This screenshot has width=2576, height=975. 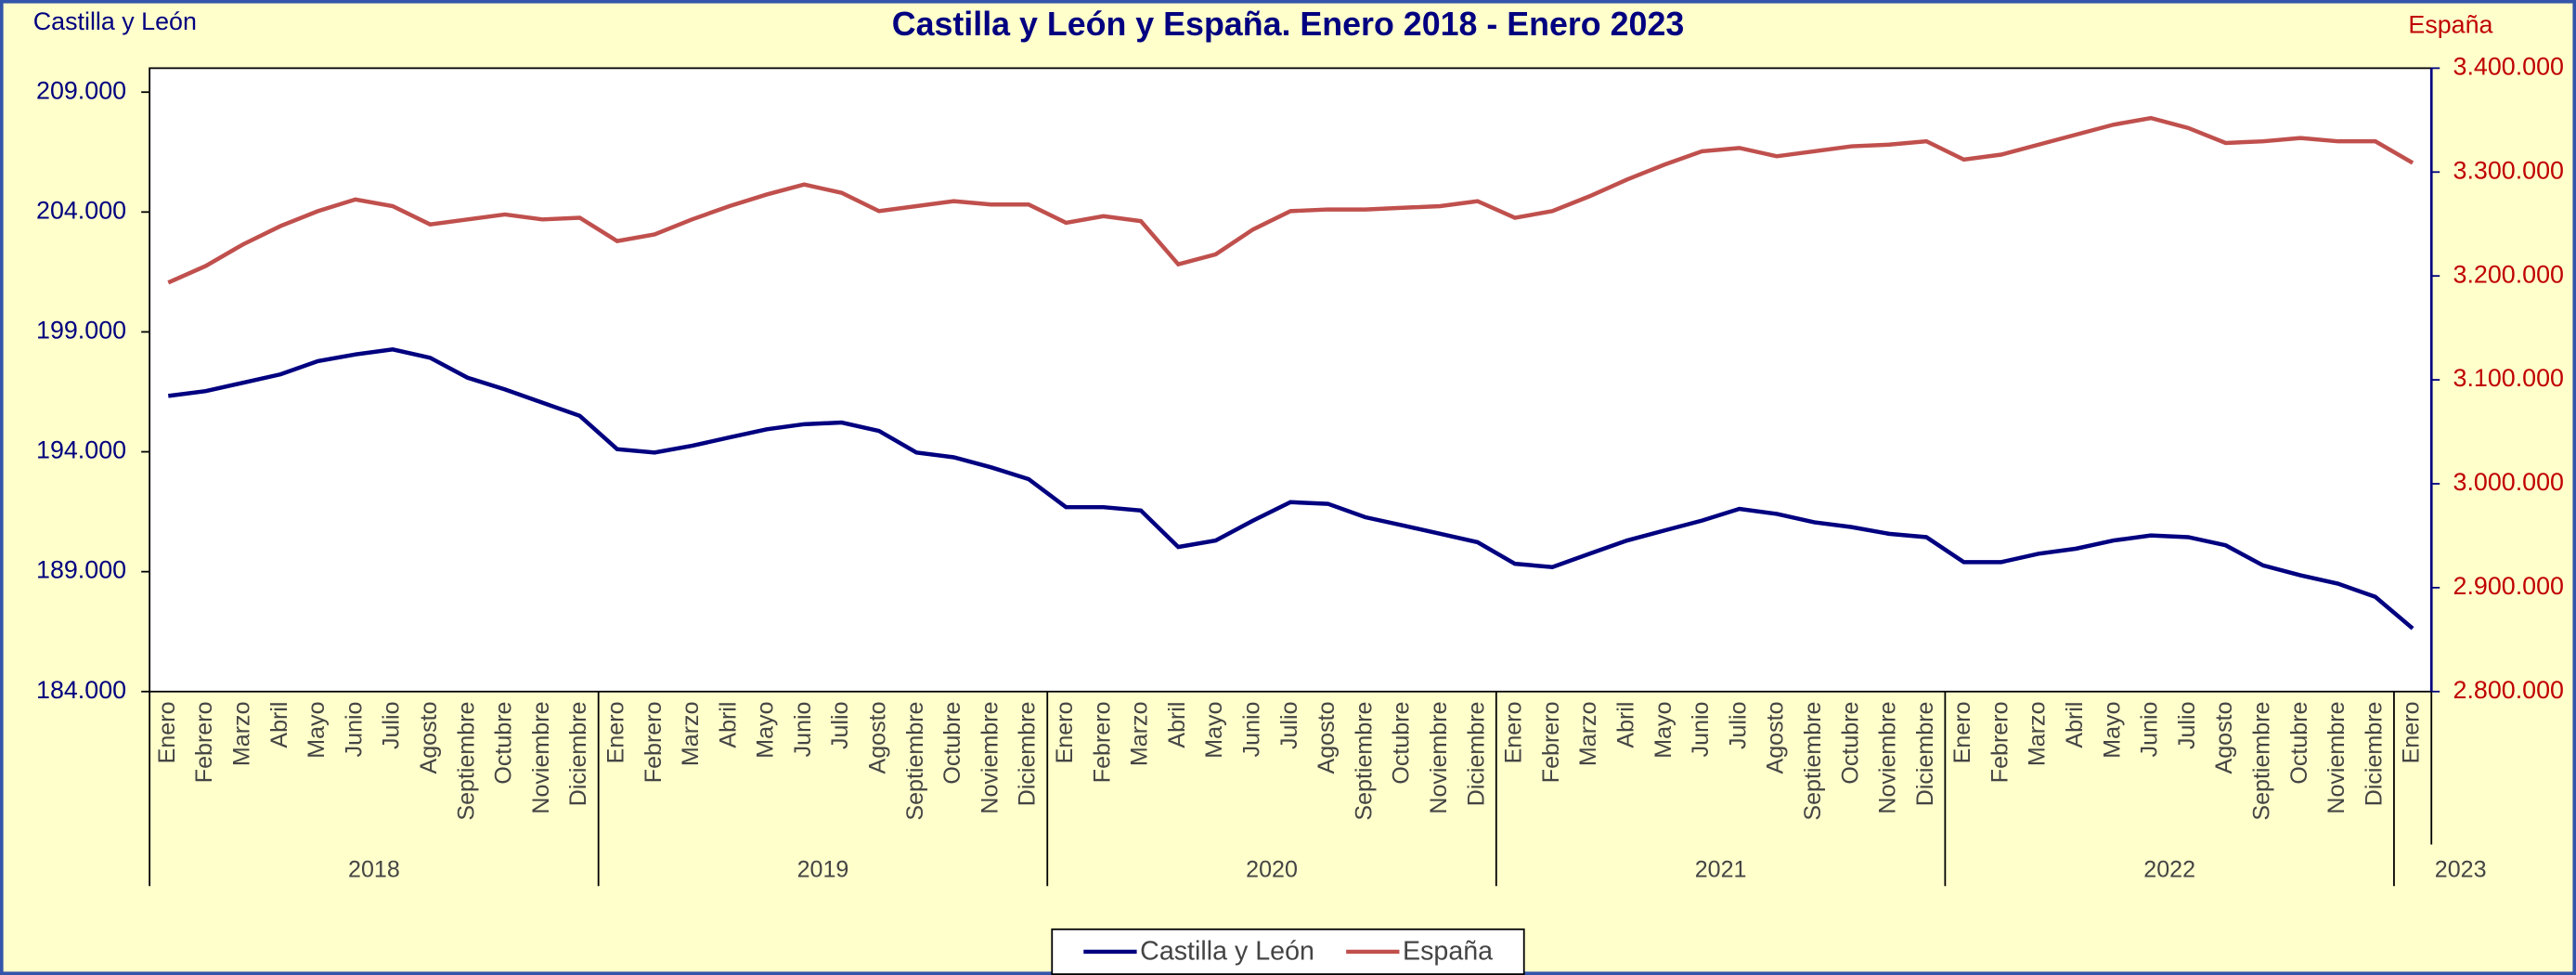 What do you see at coordinates (1448, 951) in the screenshot?
I see `legend-label: España` at bounding box center [1448, 951].